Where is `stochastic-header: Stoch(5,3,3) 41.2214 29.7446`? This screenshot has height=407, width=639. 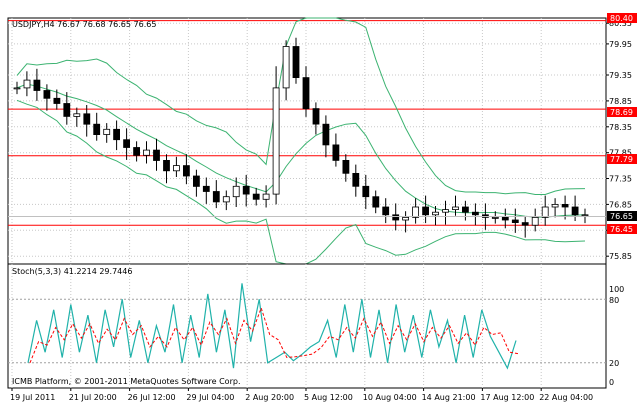 stochastic-header: Stoch(5,3,3) 41.2214 29.7446 is located at coordinates (72, 271).